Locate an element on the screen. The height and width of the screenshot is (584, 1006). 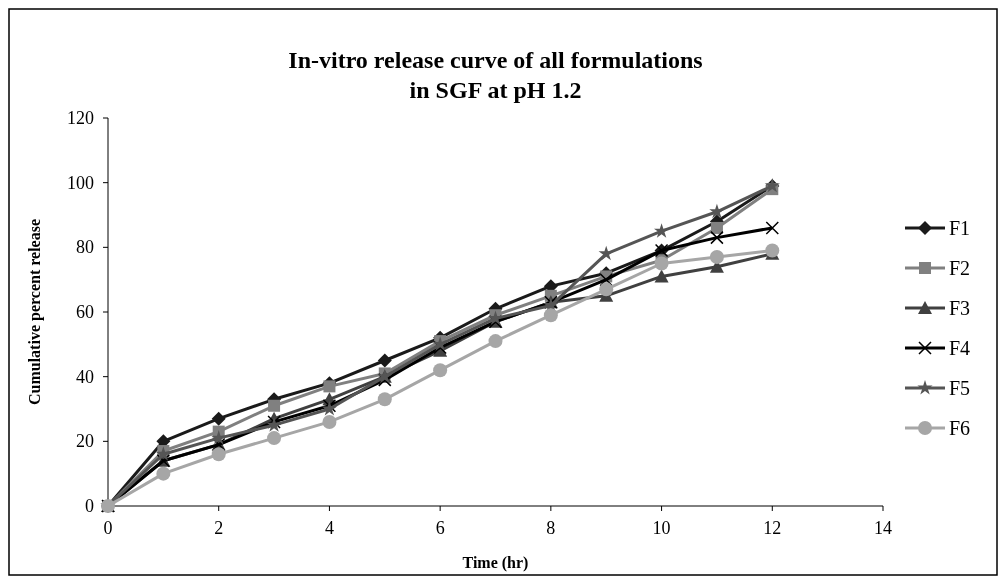
y-tick-label: 60 is located at coordinates (85, 312).